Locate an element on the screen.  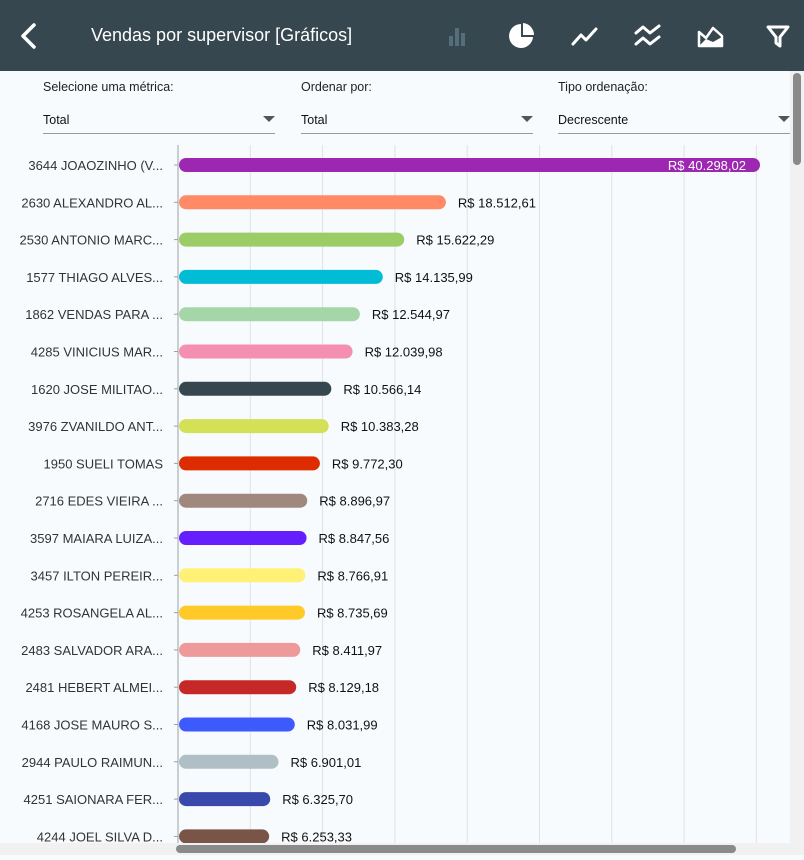
data-label: R$ 6.901,01 is located at coordinates (325, 762).